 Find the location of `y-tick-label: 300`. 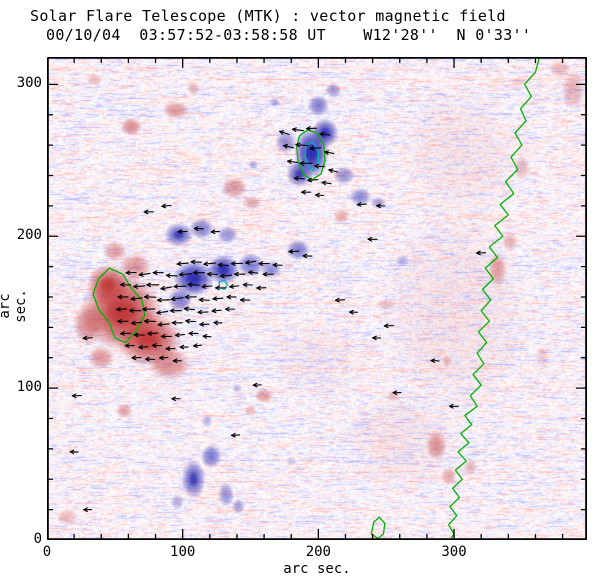

y-tick-label: 300 is located at coordinates (29, 83).